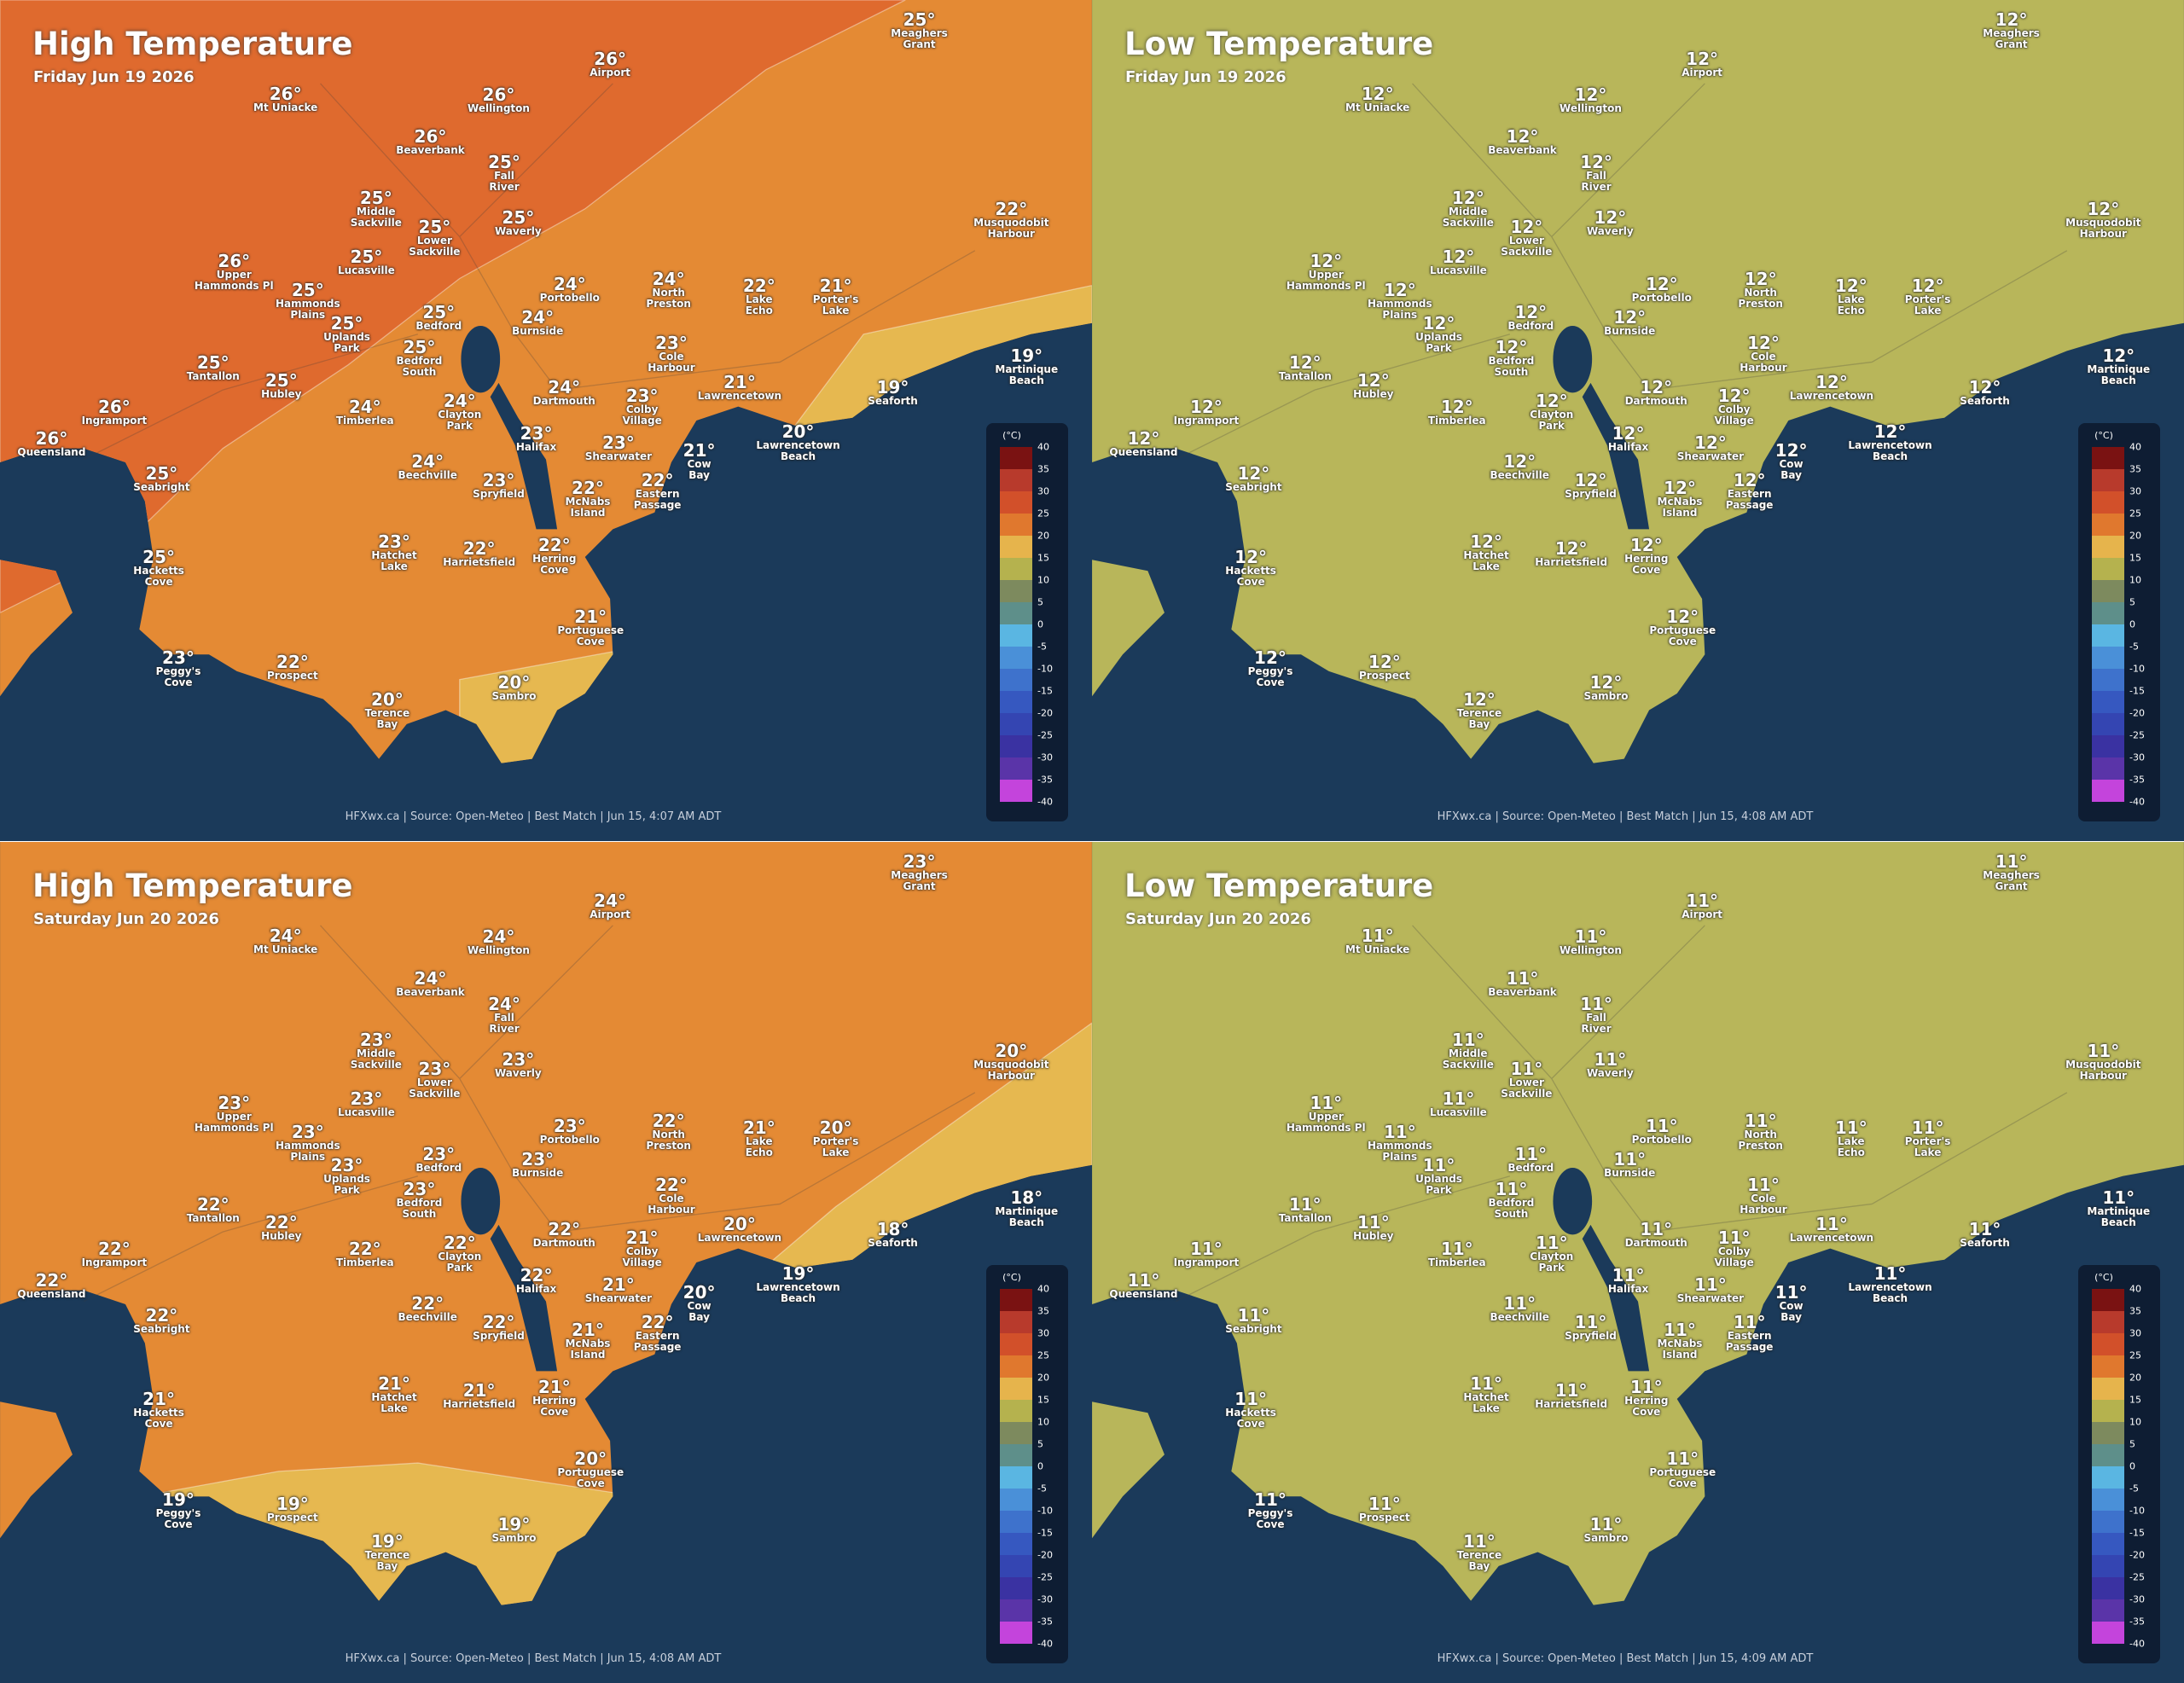 This screenshot has height=1683, width=2184. What do you see at coordinates (365, 1254) in the screenshot?
I see `place-label: 22° Timberlea` at bounding box center [365, 1254].